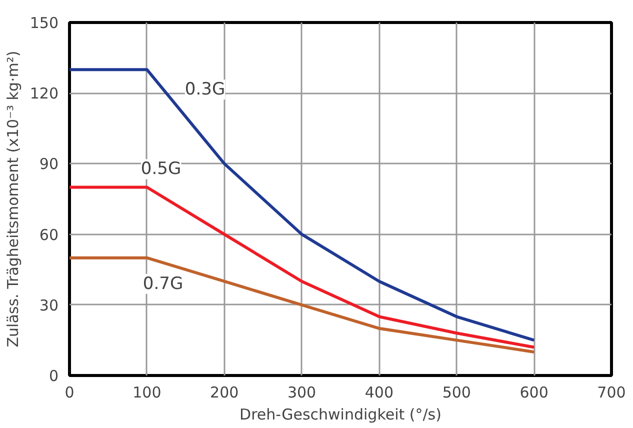 The width and height of the screenshot is (633, 428). I want to click on y-tick-label: 120, so click(44, 93).